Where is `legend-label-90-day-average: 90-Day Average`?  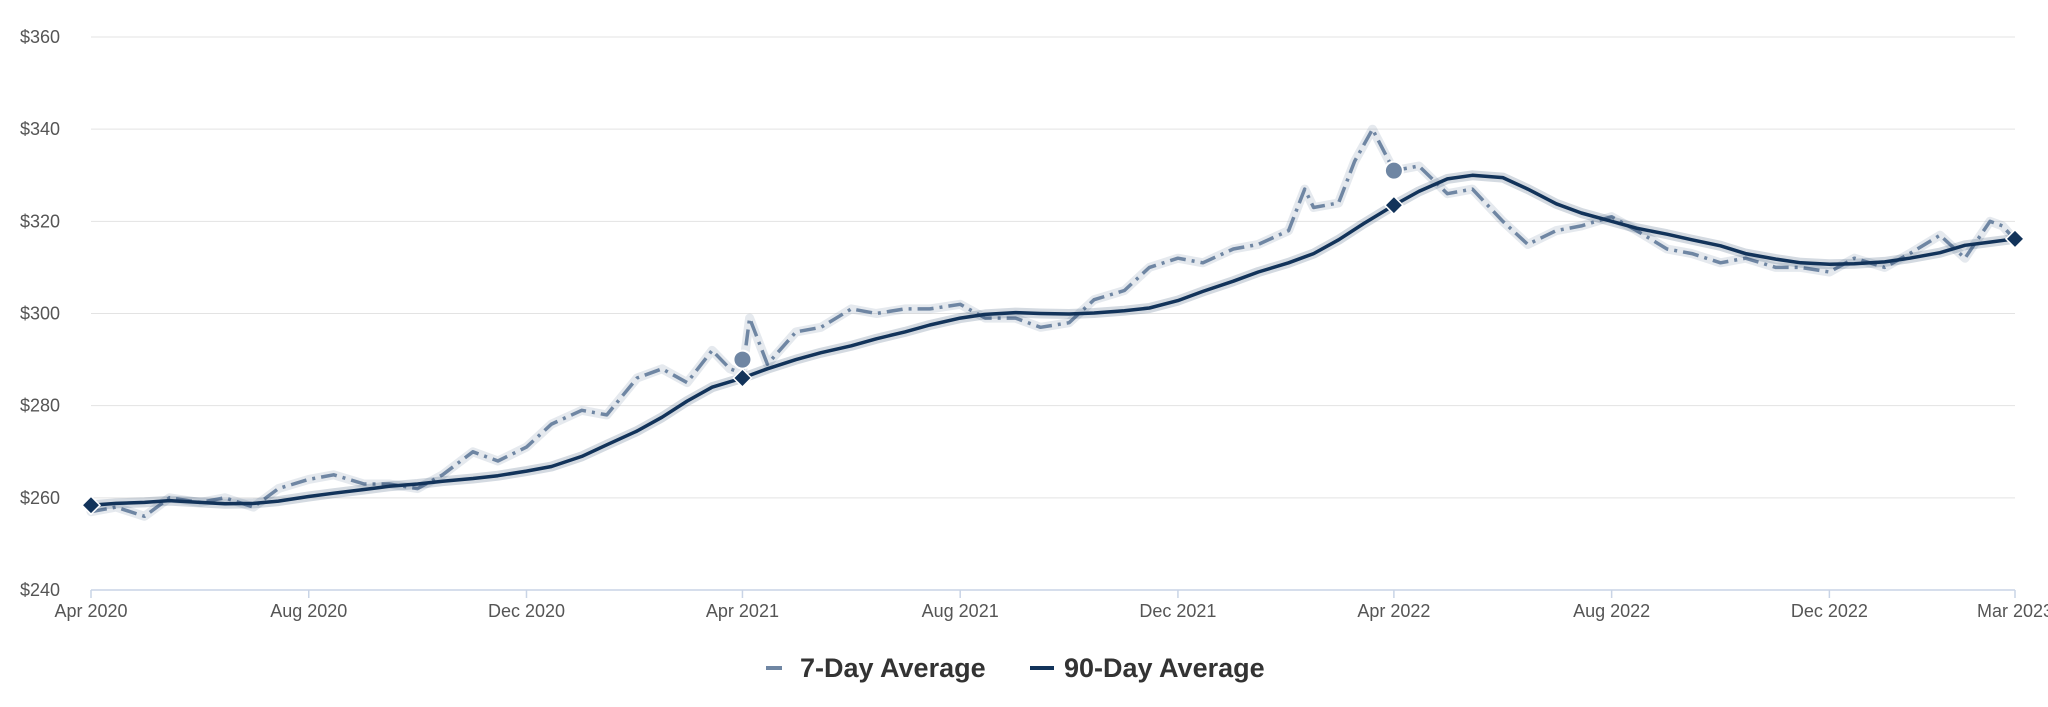
legend-label-90-day-average: 90-Day Average is located at coordinates (1164, 668).